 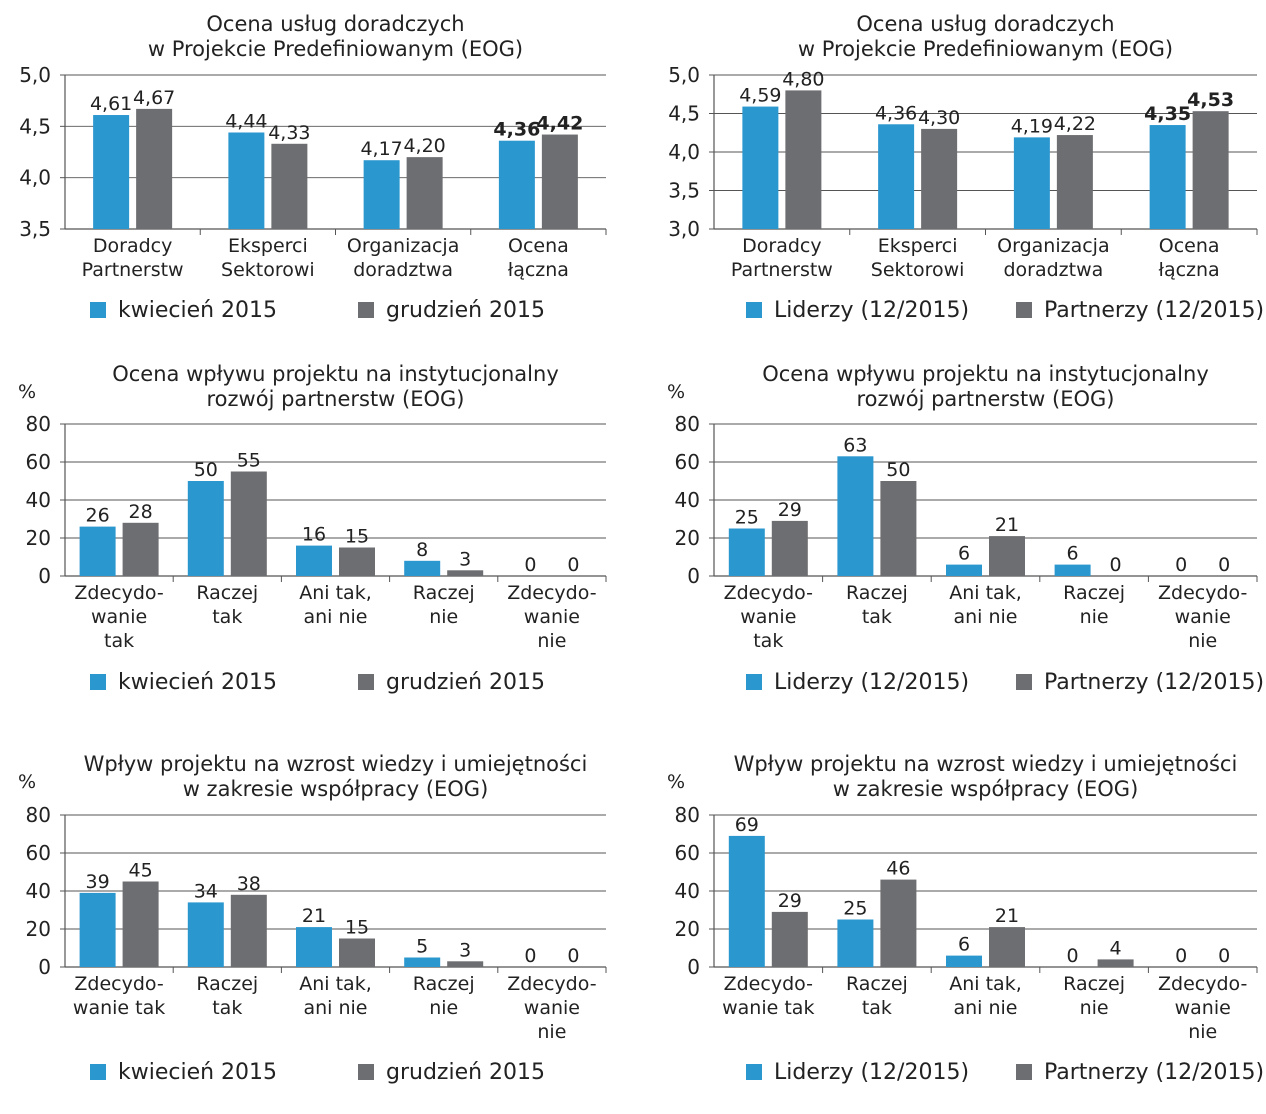 I want to click on legend-label: kwiecień 2015, so click(x=198, y=1072).